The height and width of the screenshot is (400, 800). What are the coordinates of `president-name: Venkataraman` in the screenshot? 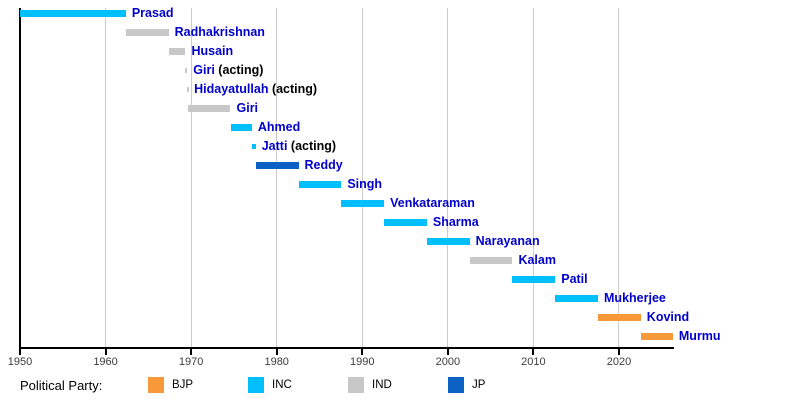 It's located at (432, 203).